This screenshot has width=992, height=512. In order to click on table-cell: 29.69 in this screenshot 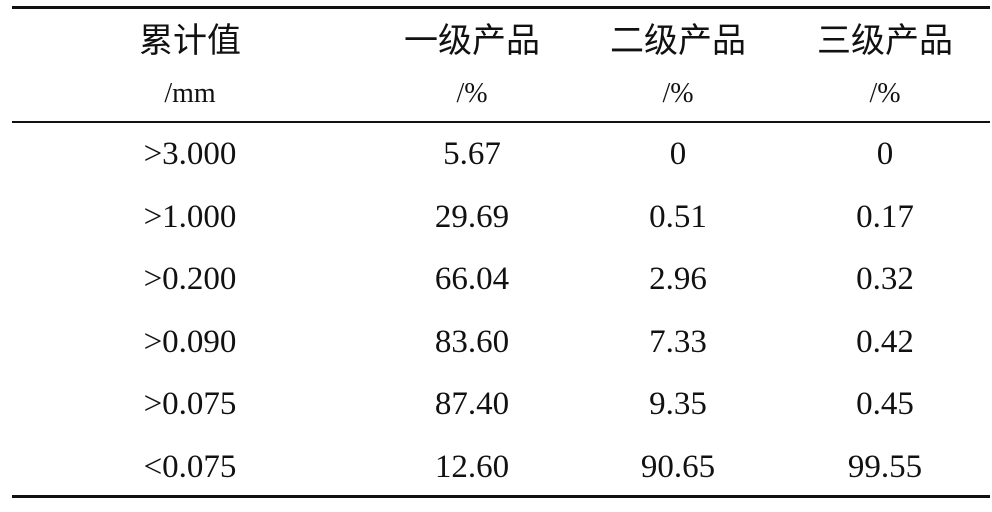, I will do `click(472, 216)`.